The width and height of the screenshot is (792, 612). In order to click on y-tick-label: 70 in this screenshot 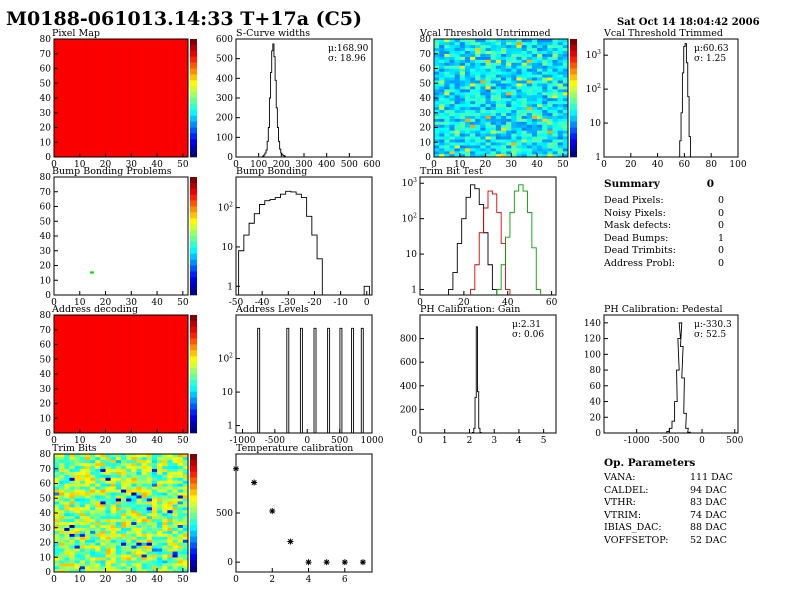, I will do `click(46, 193)`.